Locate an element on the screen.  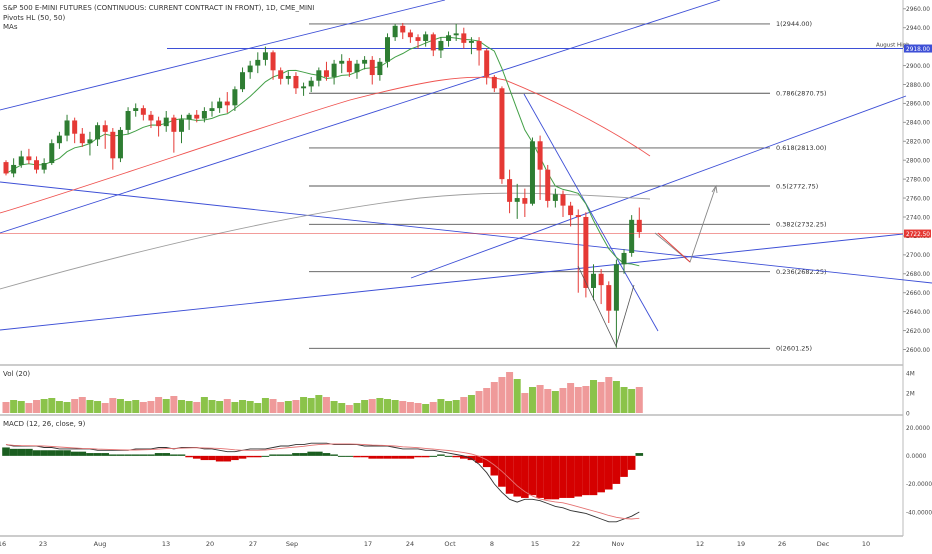
fib-level-label: 0.236(2682.25) is located at coordinates (801, 272).